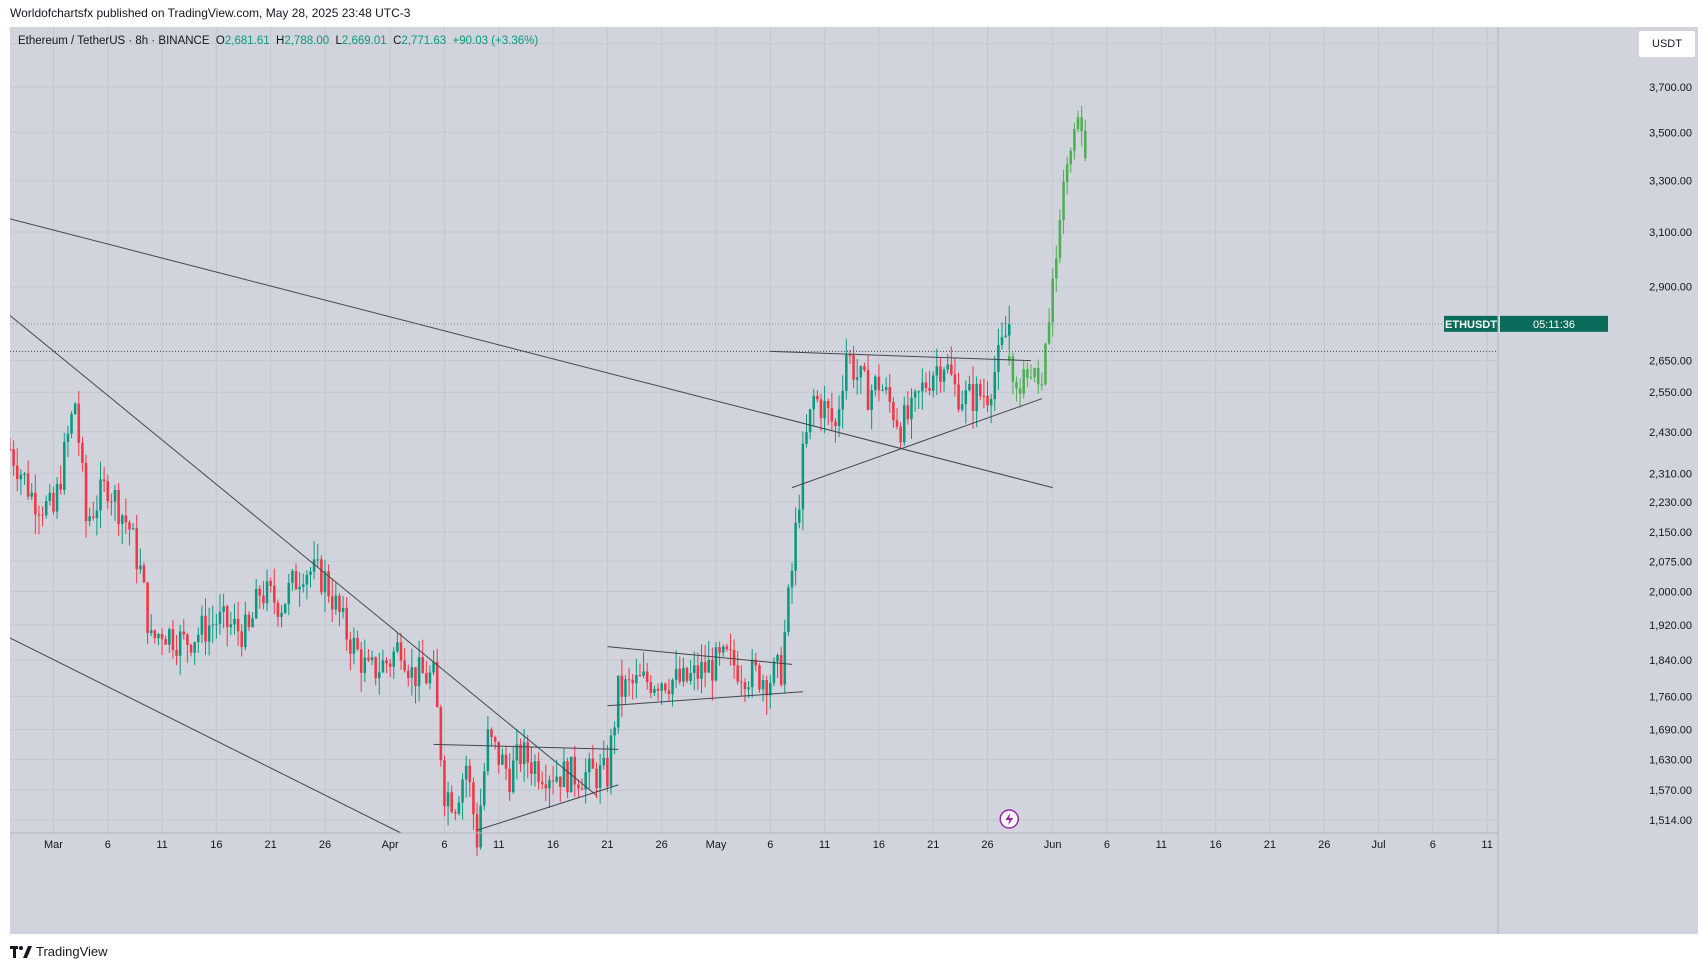 The height and width of the screenshot is (968, 1708). I want to click on y-tick-label: 2,075.00, so click(1670, 562).